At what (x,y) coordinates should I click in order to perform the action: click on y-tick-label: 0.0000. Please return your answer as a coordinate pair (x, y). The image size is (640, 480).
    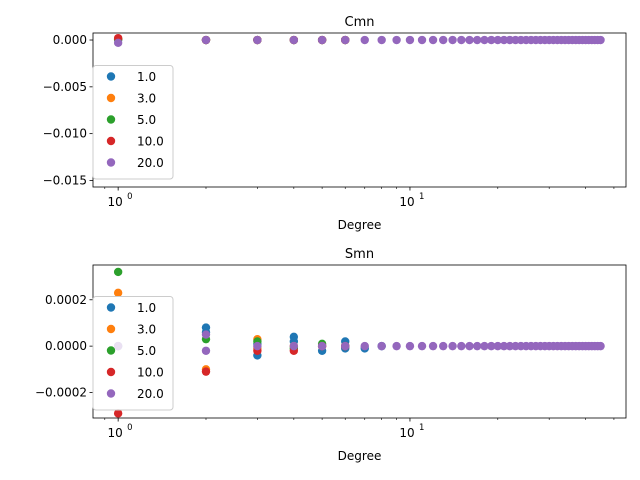
    Looking at the image, I should click on (66, 346).